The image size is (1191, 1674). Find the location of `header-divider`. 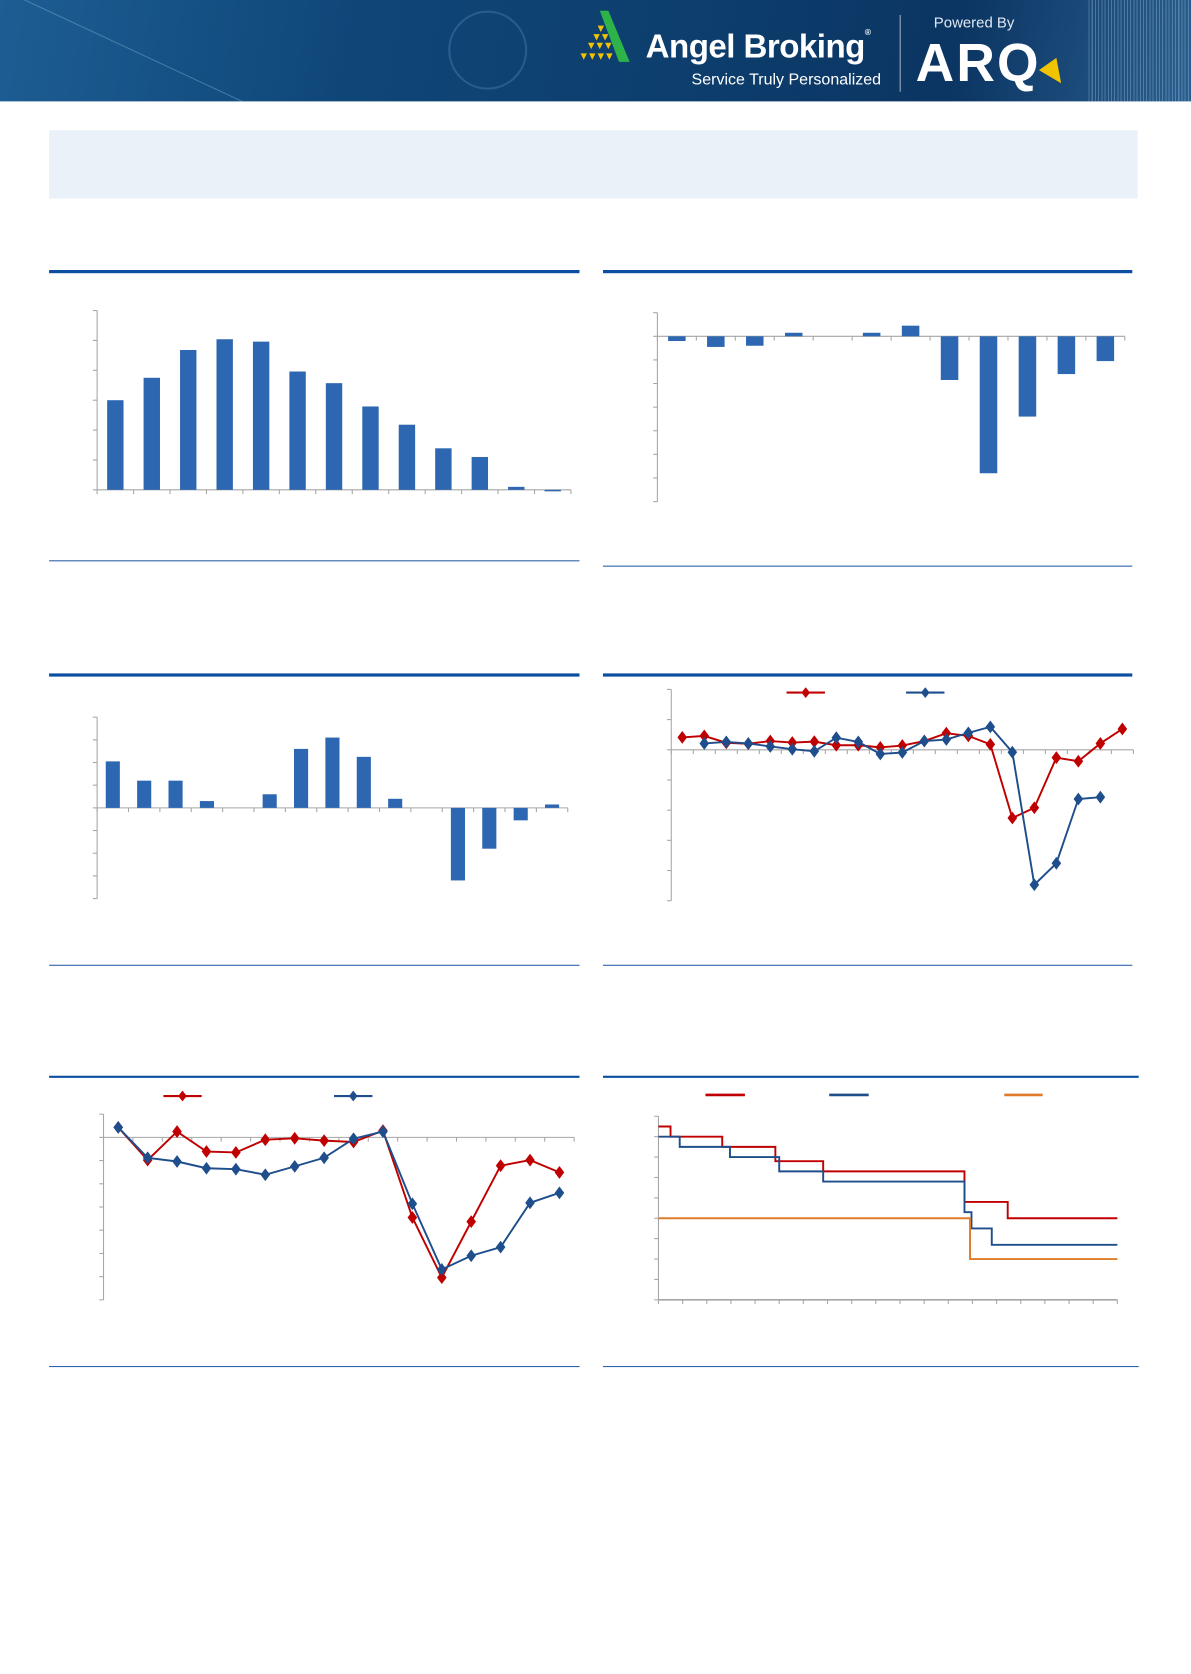

header-divider is located at coordinates (900, 53).